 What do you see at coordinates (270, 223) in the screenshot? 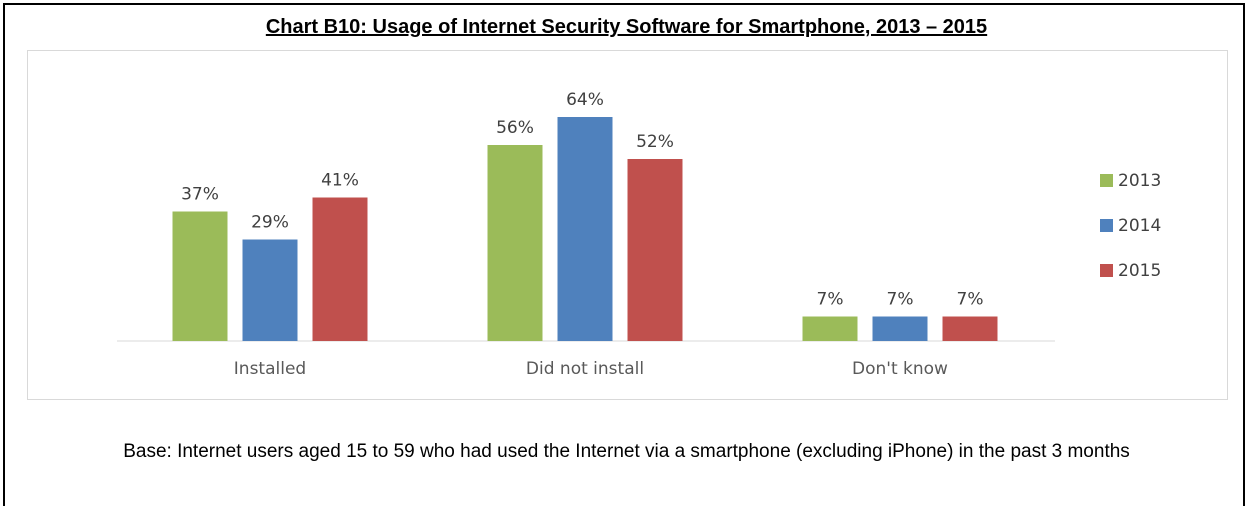
I see `data-label-2014-0: 29%` at bounding box center [270, 223].